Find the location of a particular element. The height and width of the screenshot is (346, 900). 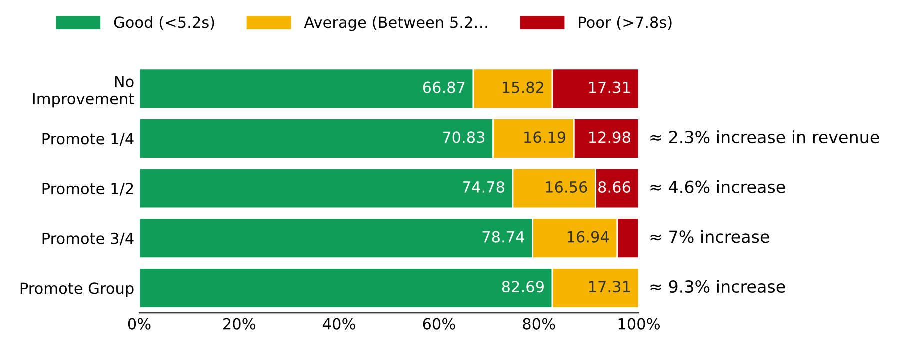

data-label: 16.56 is located at coordinates (567, 187).